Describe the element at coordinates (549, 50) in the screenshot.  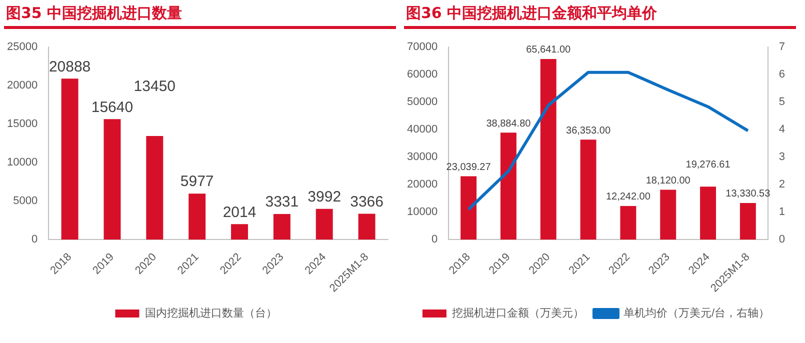
I see `data-label: 65,641.00` at that location.